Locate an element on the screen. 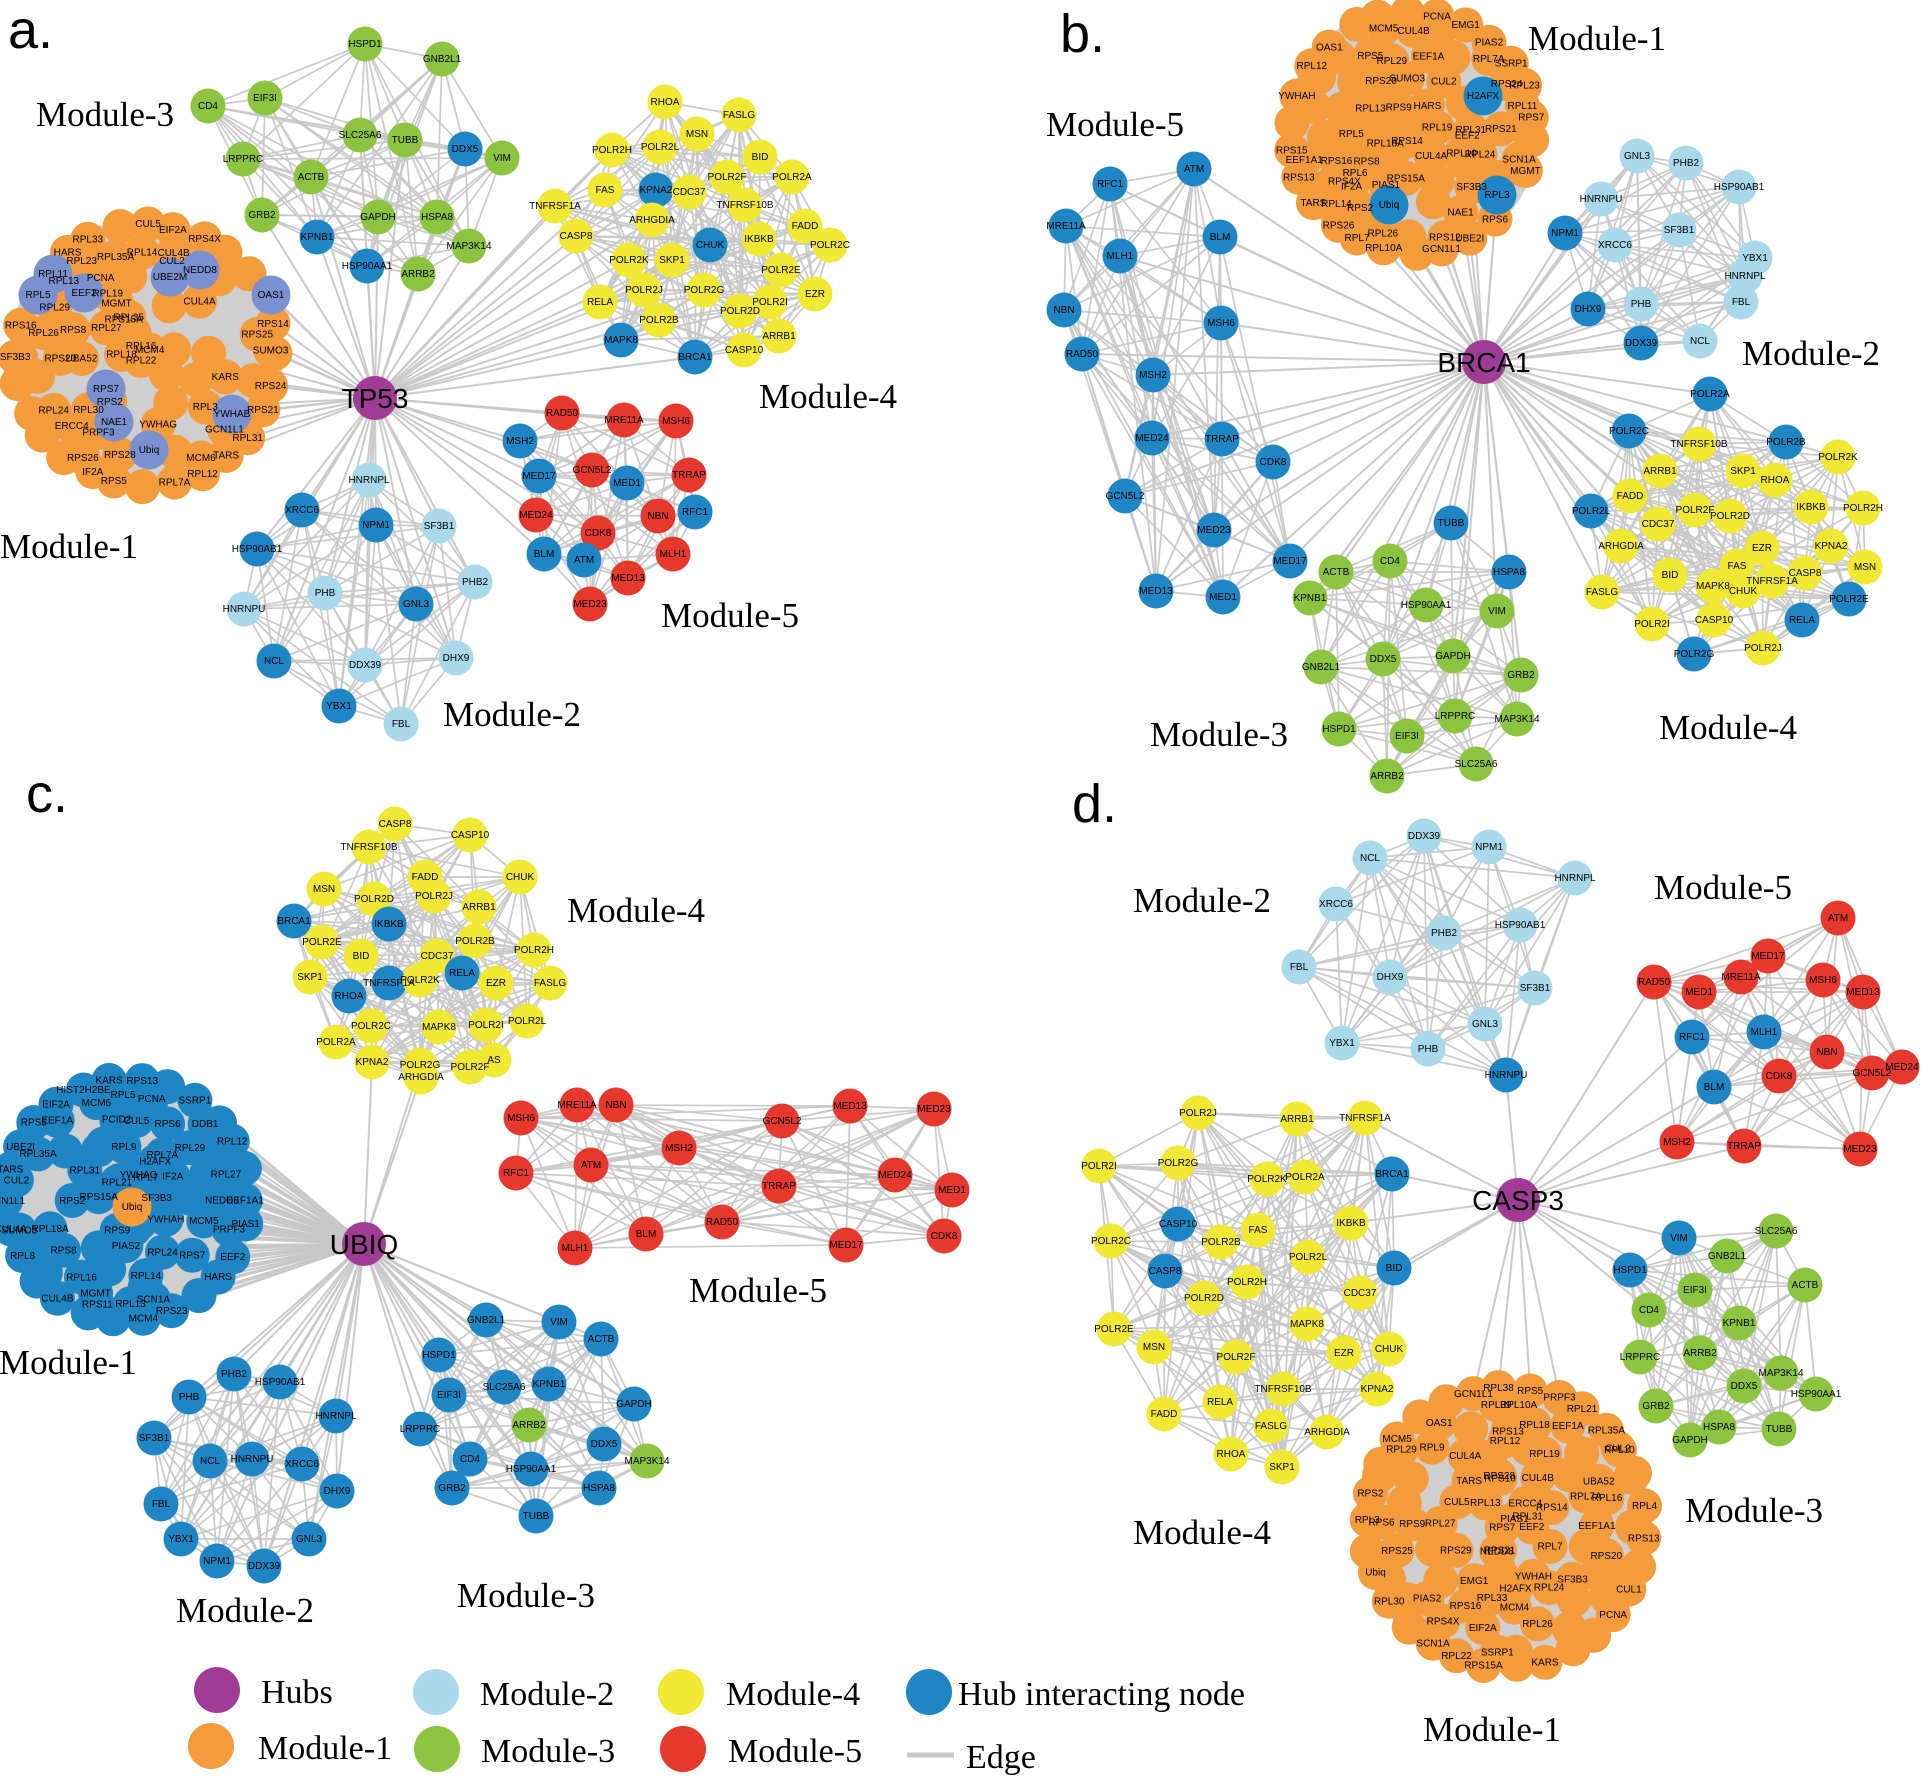  svg-text: Module-2 is located at coordinates (512, 714).